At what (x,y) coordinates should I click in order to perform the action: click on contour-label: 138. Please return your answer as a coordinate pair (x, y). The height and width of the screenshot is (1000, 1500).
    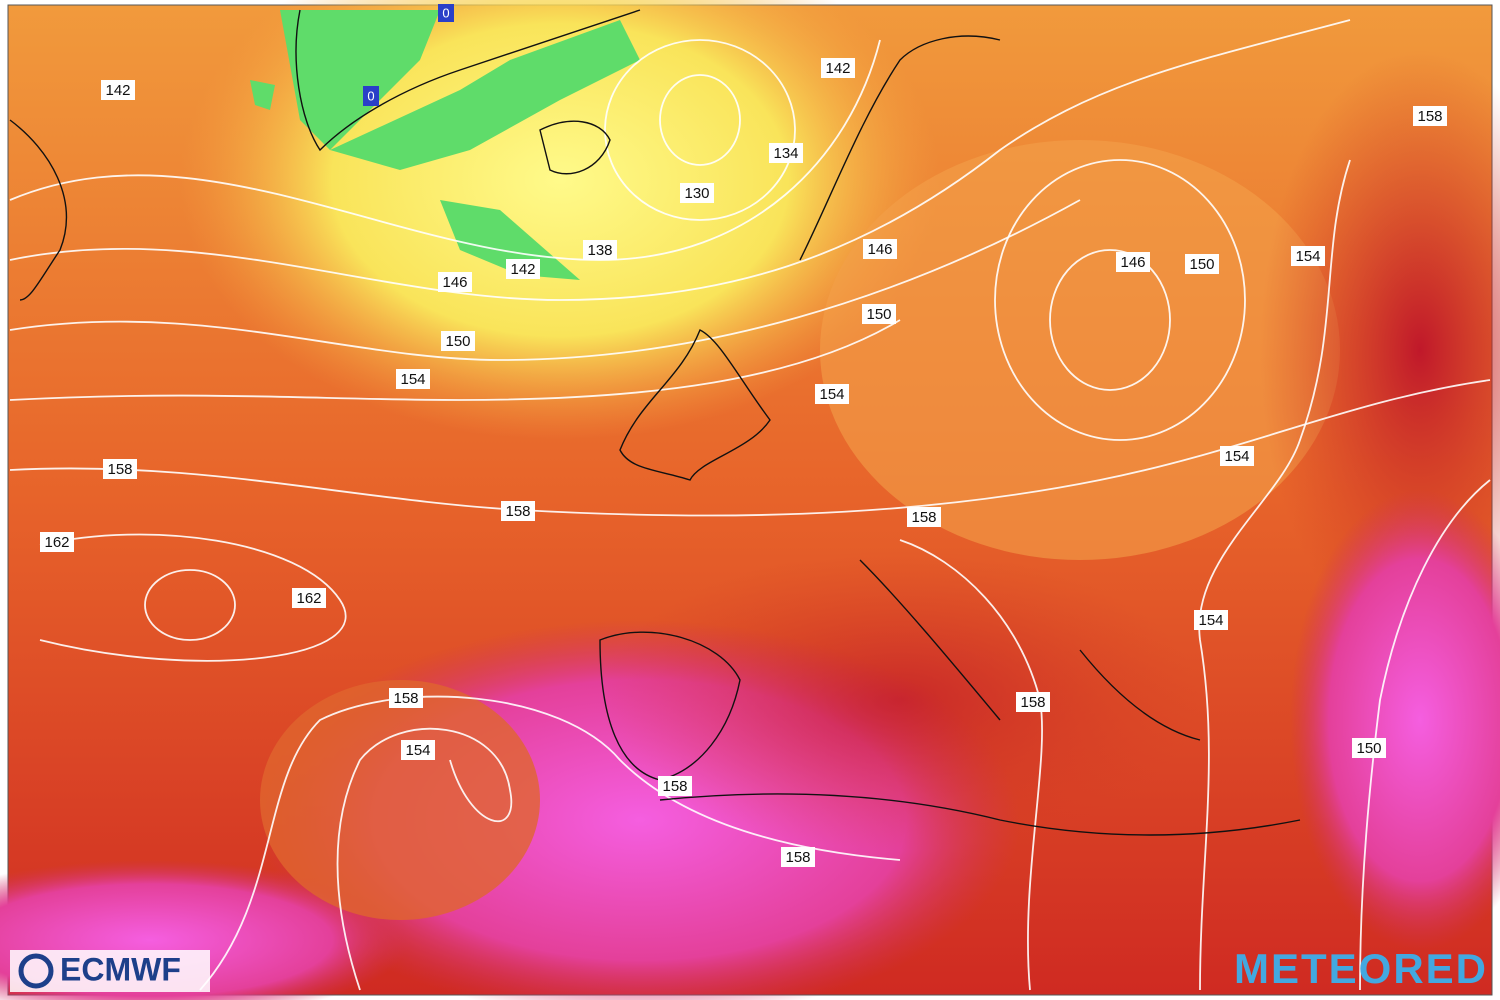
    Looking at the image, I should click on (599, 250).